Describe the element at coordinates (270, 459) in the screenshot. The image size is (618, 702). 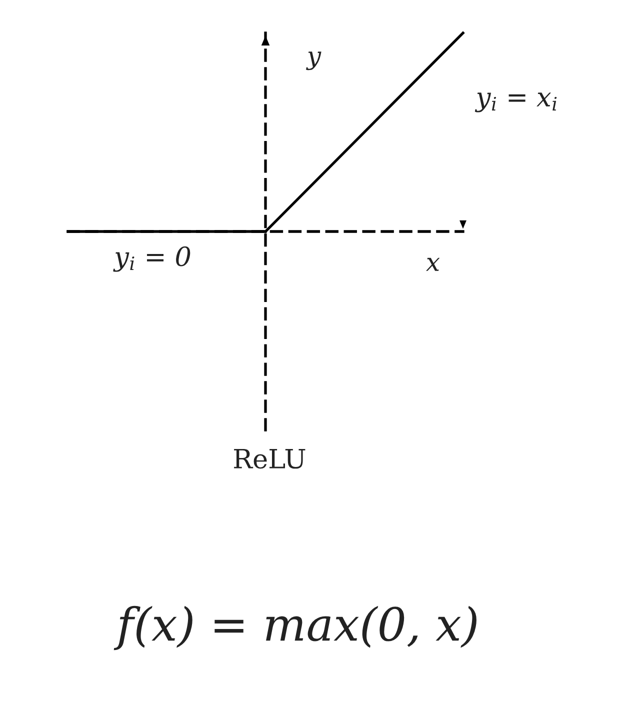
I see `text: ReLU` at that location.